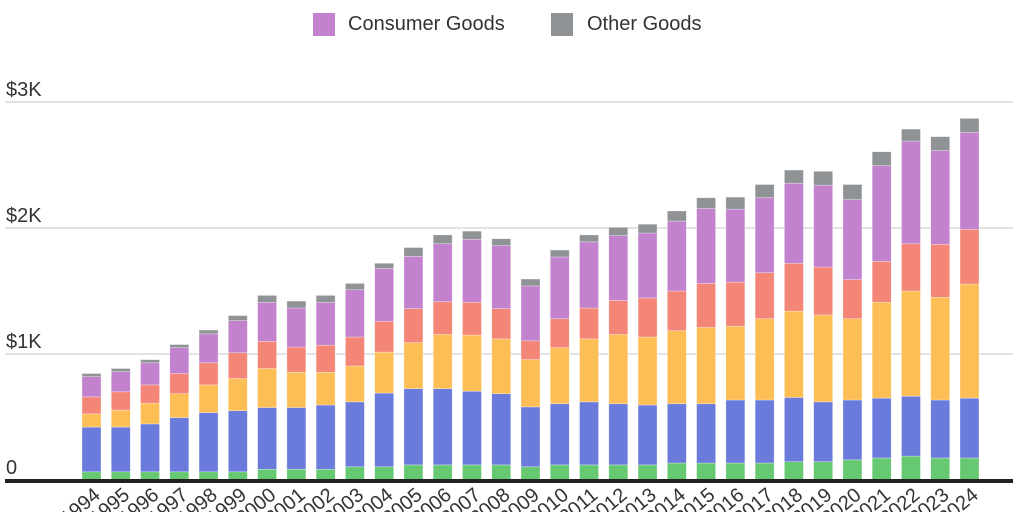 The image size is (1024, 512). What do you see at coordinates (442, 357) in the screenshot?
I see `bar-stack-2006` at bounding box center [442, 357].